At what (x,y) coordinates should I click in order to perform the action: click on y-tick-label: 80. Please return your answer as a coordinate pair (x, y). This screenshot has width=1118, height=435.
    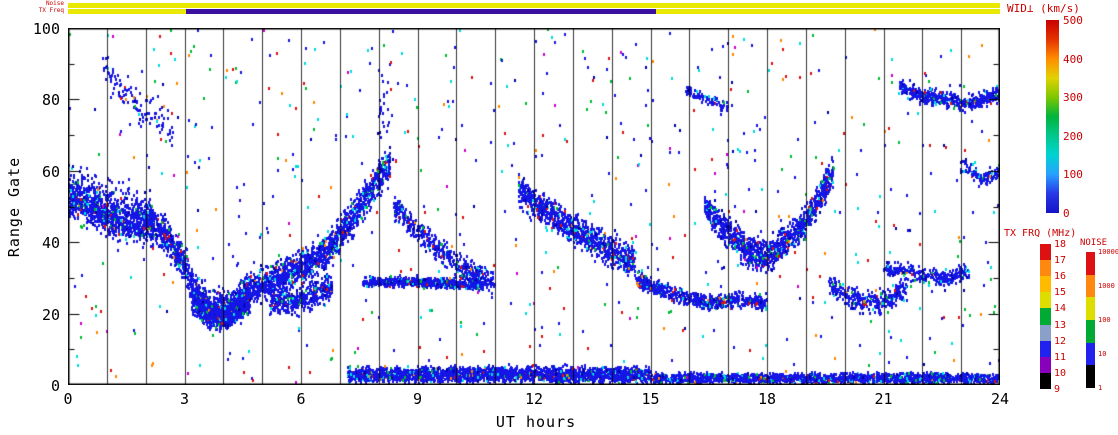
    Looking at the image, I should click on (50, 100).